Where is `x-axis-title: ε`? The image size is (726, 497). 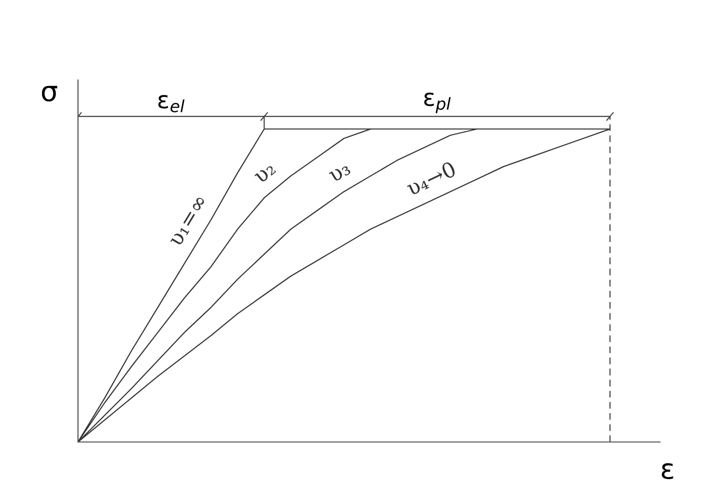
x-axis-title: ε is located at coordinates (668, 471).